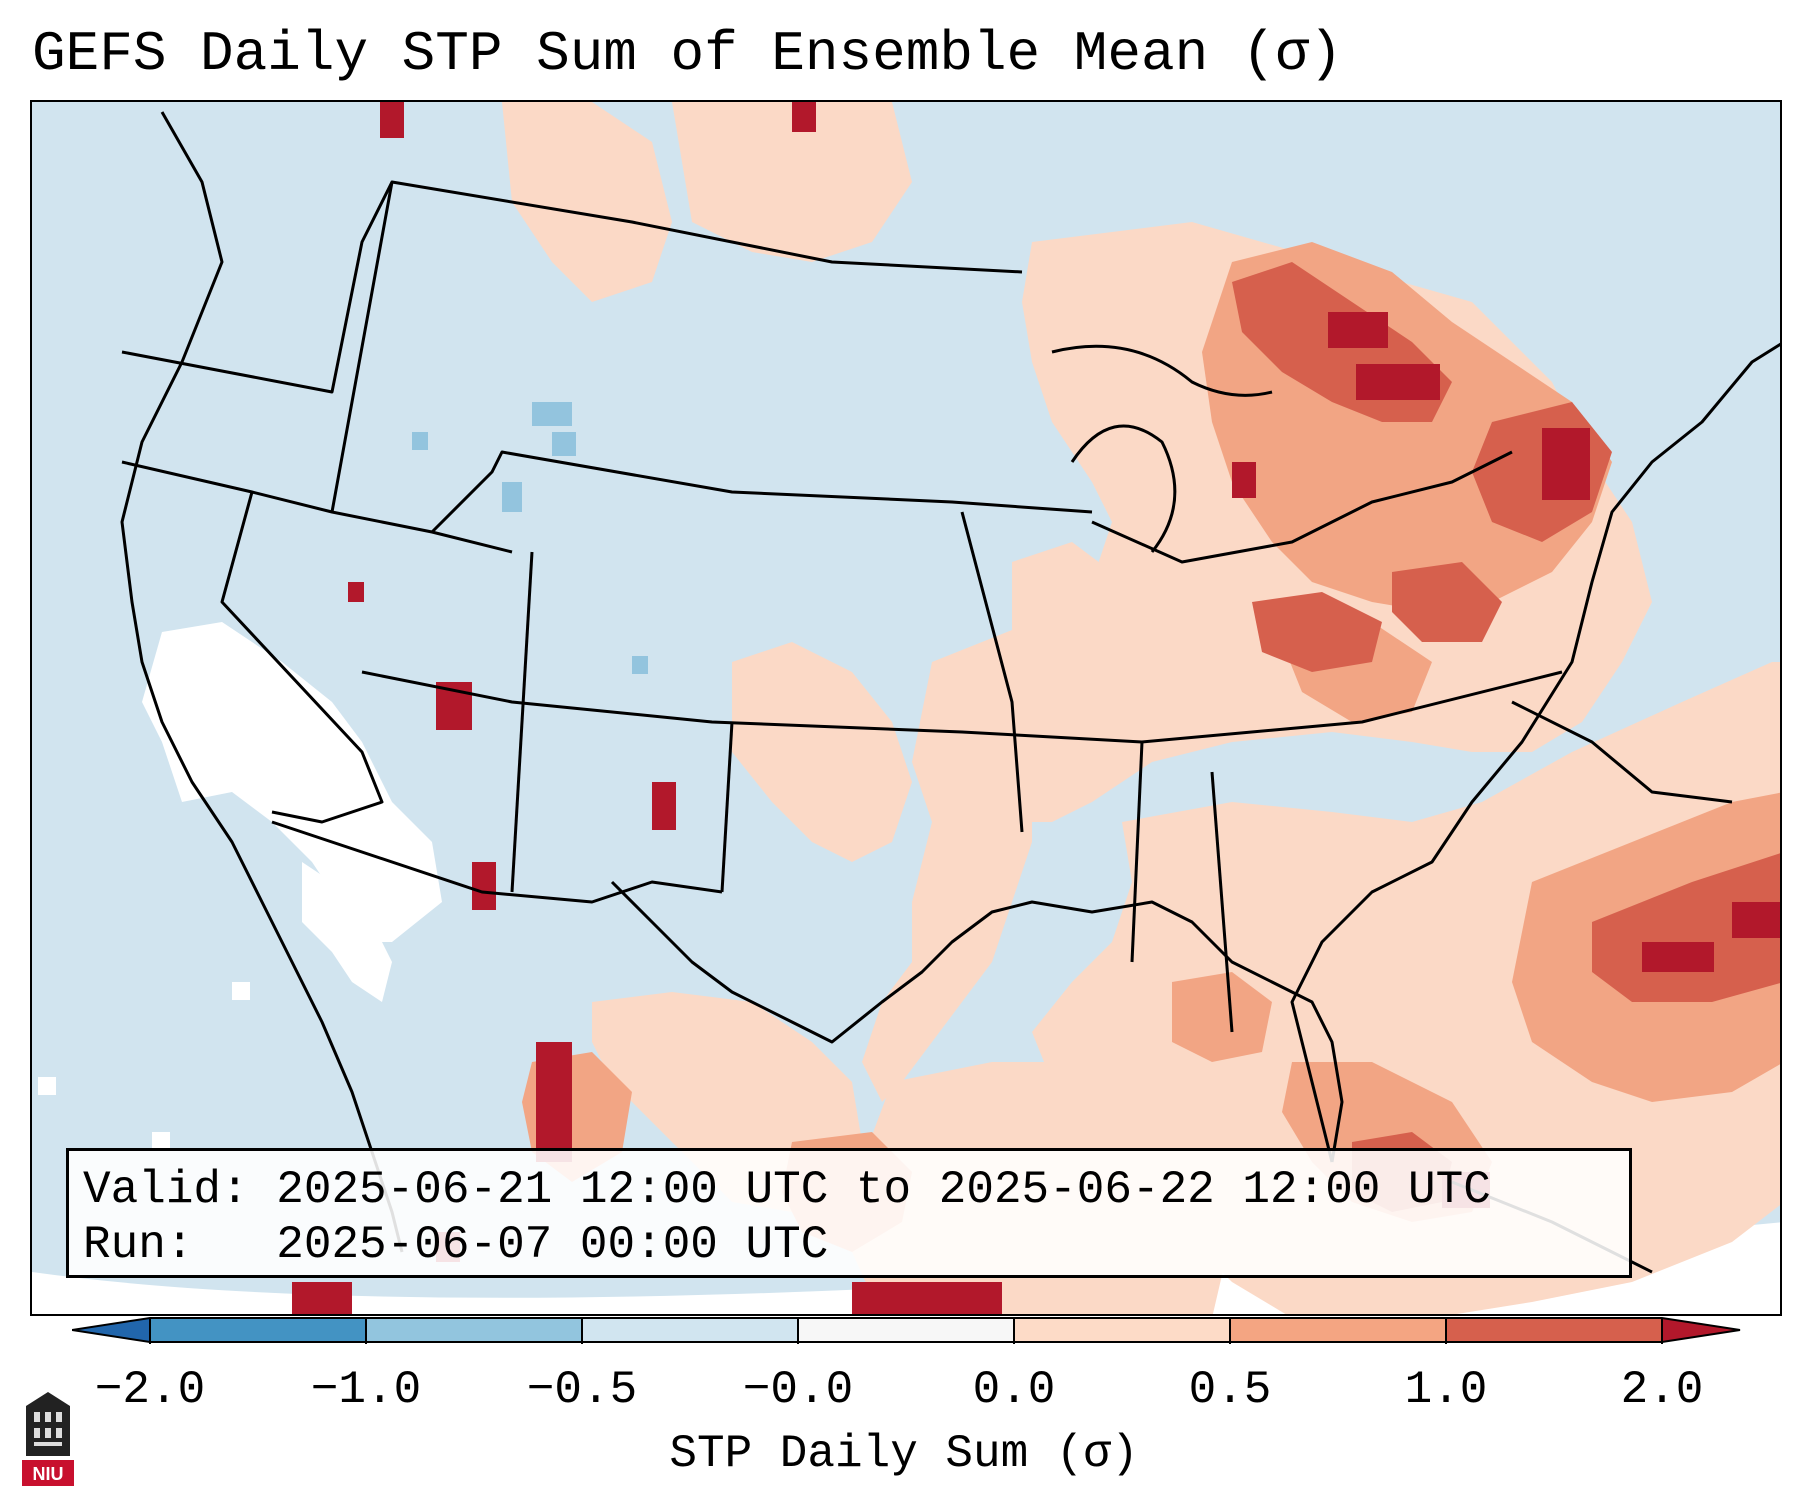 This screenshot has height=1506, width=1803. Describe the element at coordinates (687, 54) in the screenshot. I see `map-title: GEFS Daily STP Sum of Ensemble Mean (σ)` at that location.